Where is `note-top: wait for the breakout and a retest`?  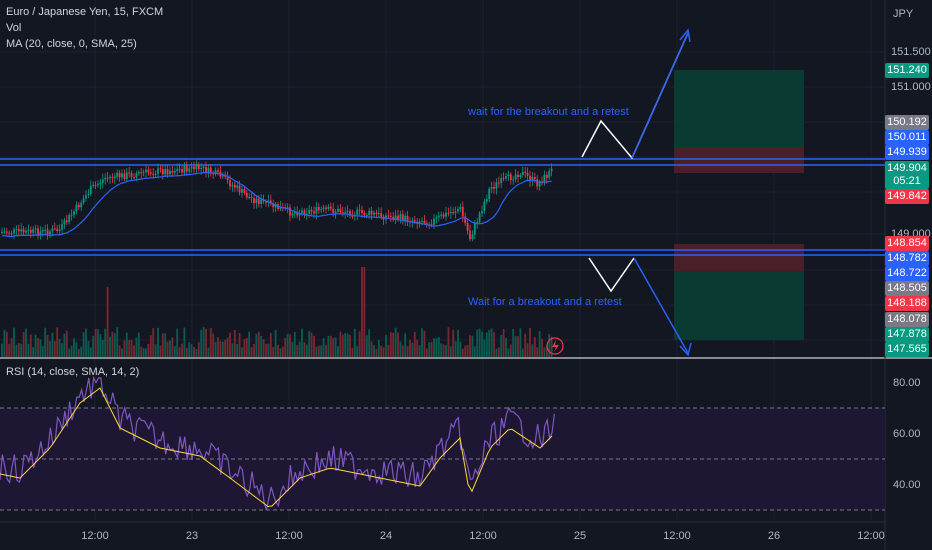
note-top: wait for the breakout and a retest is located at coordinates (548, 112).